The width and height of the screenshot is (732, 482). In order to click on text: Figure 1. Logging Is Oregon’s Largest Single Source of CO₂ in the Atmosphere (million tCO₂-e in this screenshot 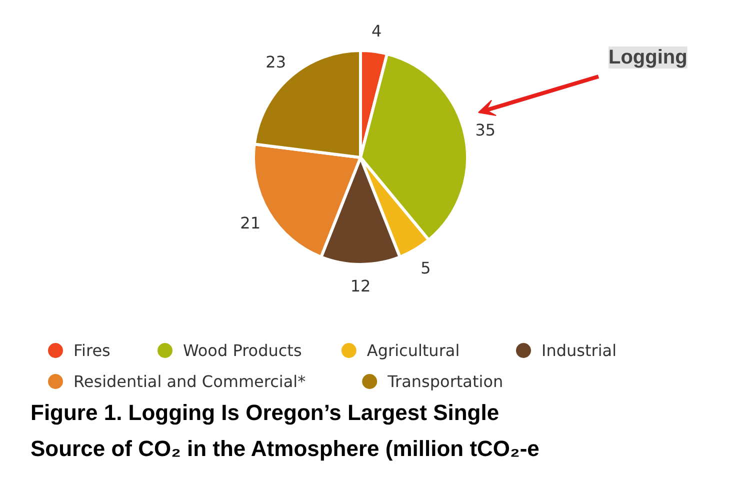, I will do `click(285, 430)`.